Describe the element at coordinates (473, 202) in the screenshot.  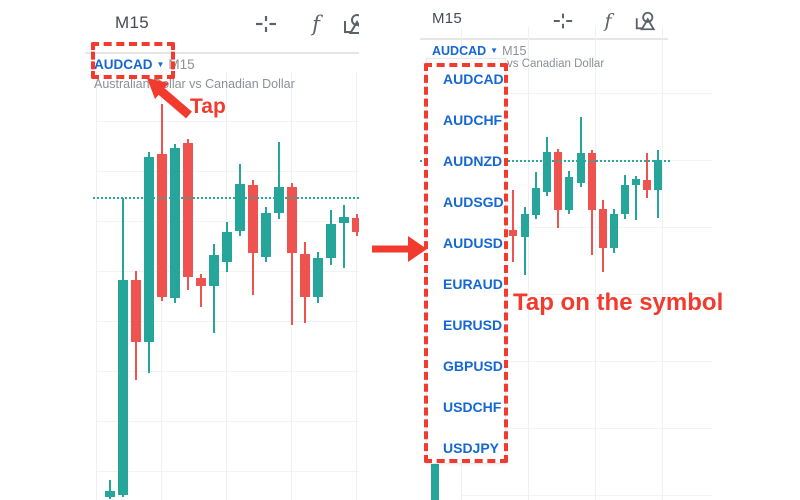
I see `symbol-list-item: AUDSGD` at that location.